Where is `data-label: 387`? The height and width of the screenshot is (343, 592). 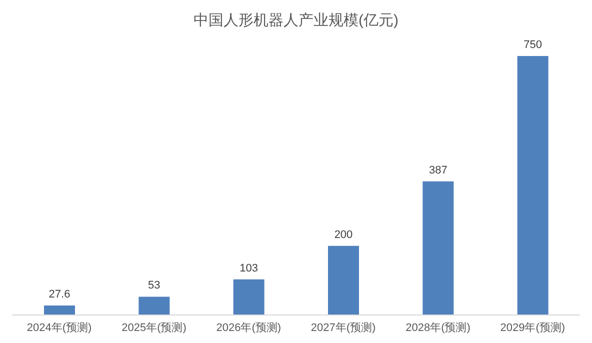
data-label: 387 is located at coordinates (438, 170).